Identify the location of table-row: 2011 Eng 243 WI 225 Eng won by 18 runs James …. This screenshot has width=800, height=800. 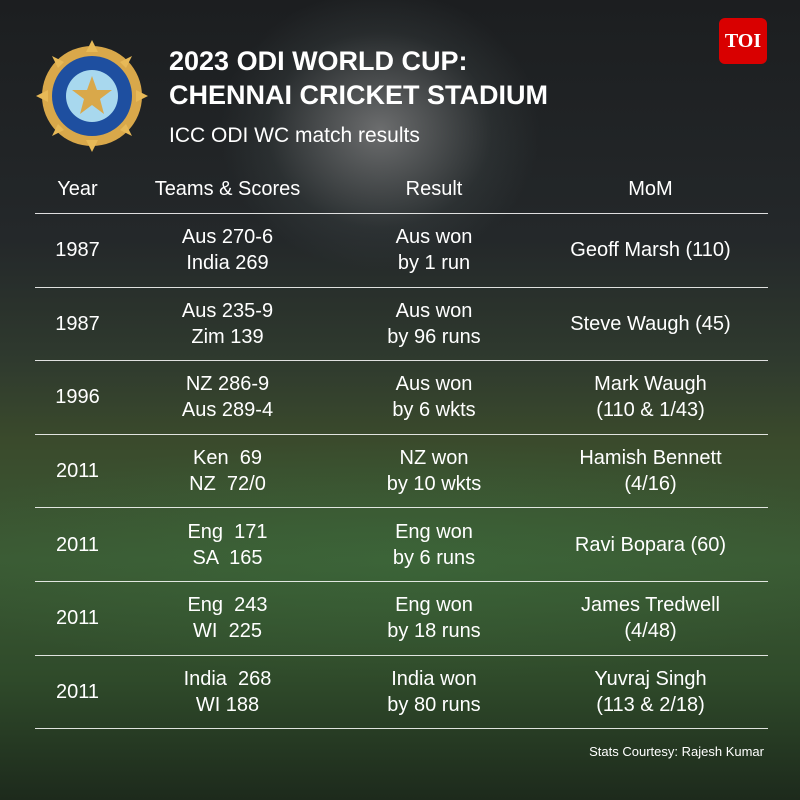
(401, 619).